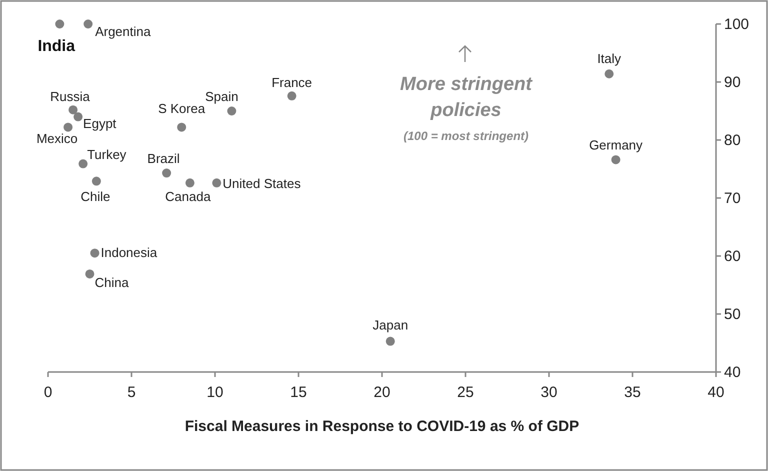 Image resolution: width=768 pixels, height=471 pixels. What do you see at coordinates (298, 392) in the screenshot?
I see `x-tick-label: 15` at bounding box center [298, 392].